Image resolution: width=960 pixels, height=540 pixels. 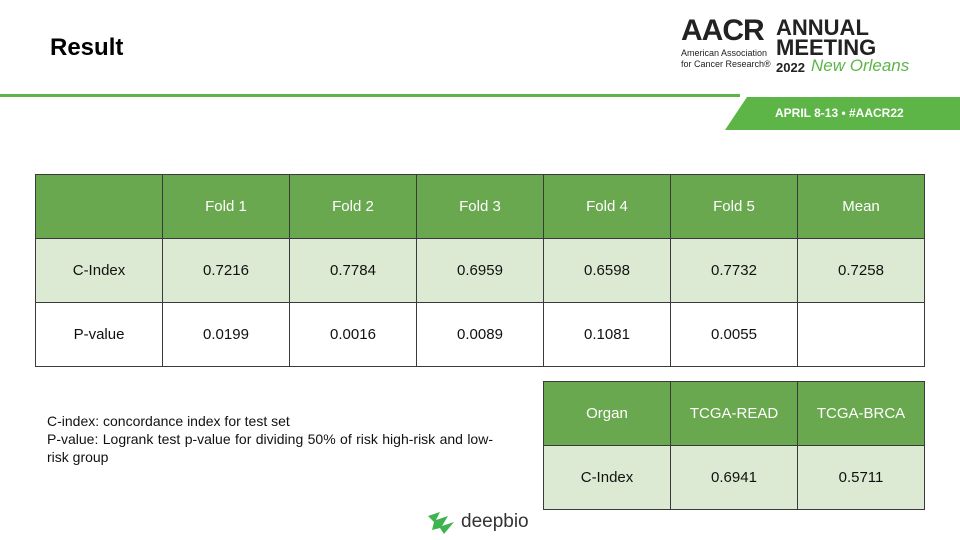 What do you see at coordinates (607, 270) in the screenshot?
I see `cell: 0.6598` at bounding box center [607, 270].